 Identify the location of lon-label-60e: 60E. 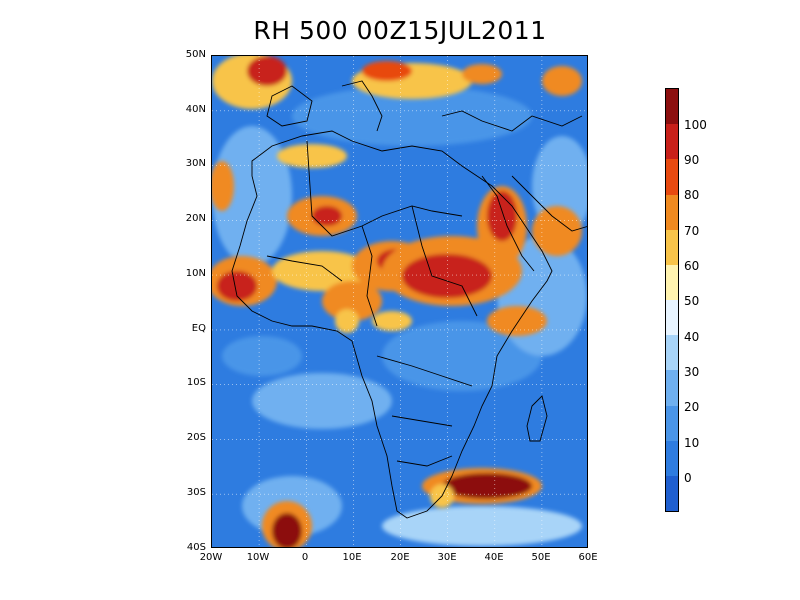
(588, 557).